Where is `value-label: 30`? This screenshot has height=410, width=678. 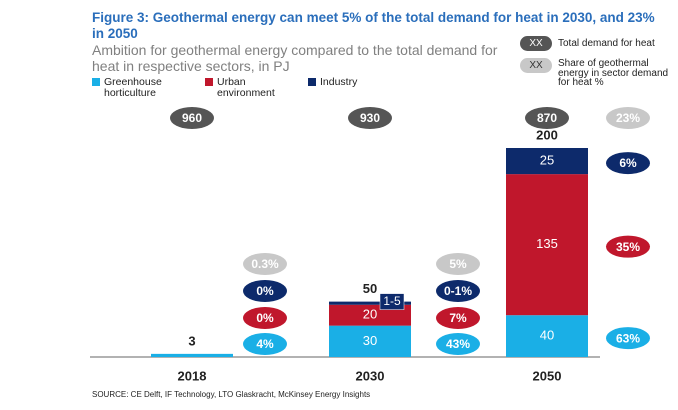
value-label: 30 is located at coordinates (370, 340).